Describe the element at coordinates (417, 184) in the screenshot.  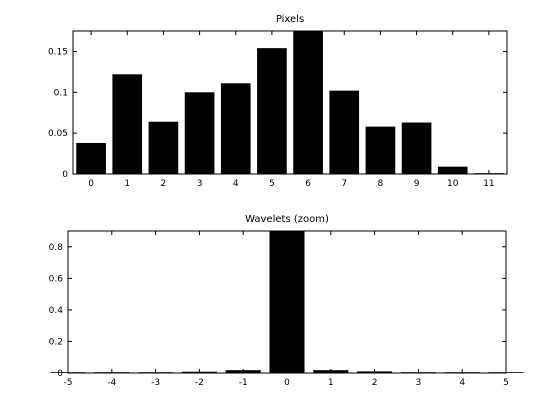
I see `x-tick-label: 9` at that location.